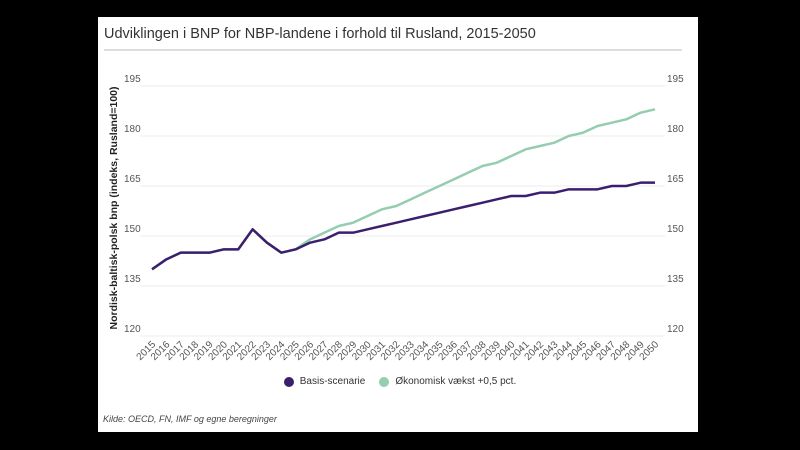 The image size is (800, 450). Describe the element at coordinates (403, 226) in the screenshot. I see `series-line-basis` at that location.